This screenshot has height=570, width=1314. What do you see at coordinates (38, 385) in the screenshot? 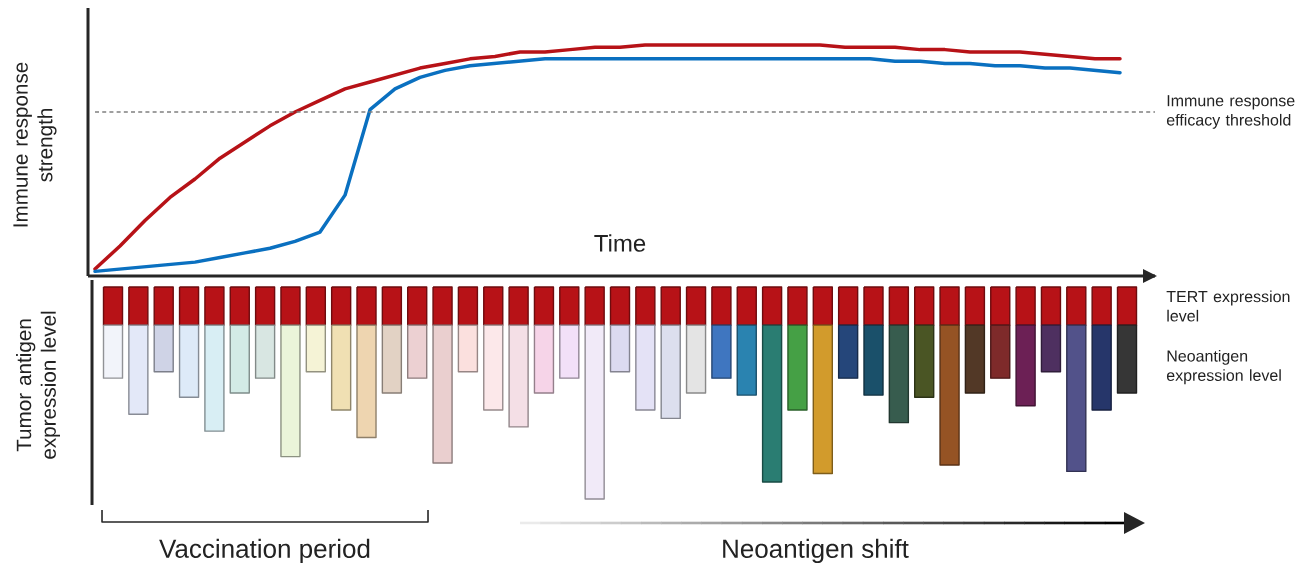
I see `y-axis-title: Tumor antigen expression level` at bounding box center [38, 385].